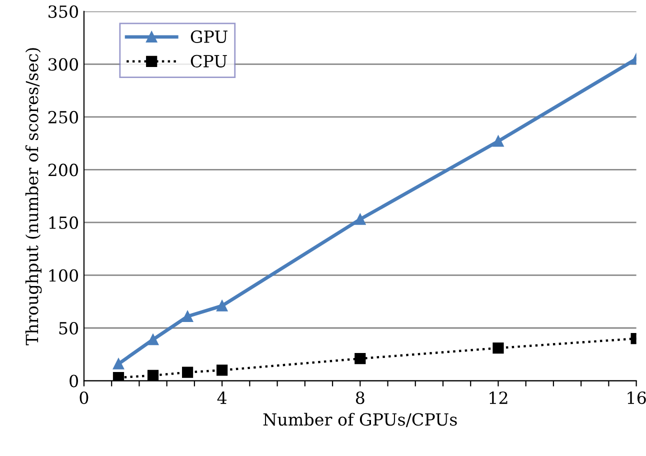 The image size is (646, 456). I want to click on y-tick-label: 200, so click(63, 170).